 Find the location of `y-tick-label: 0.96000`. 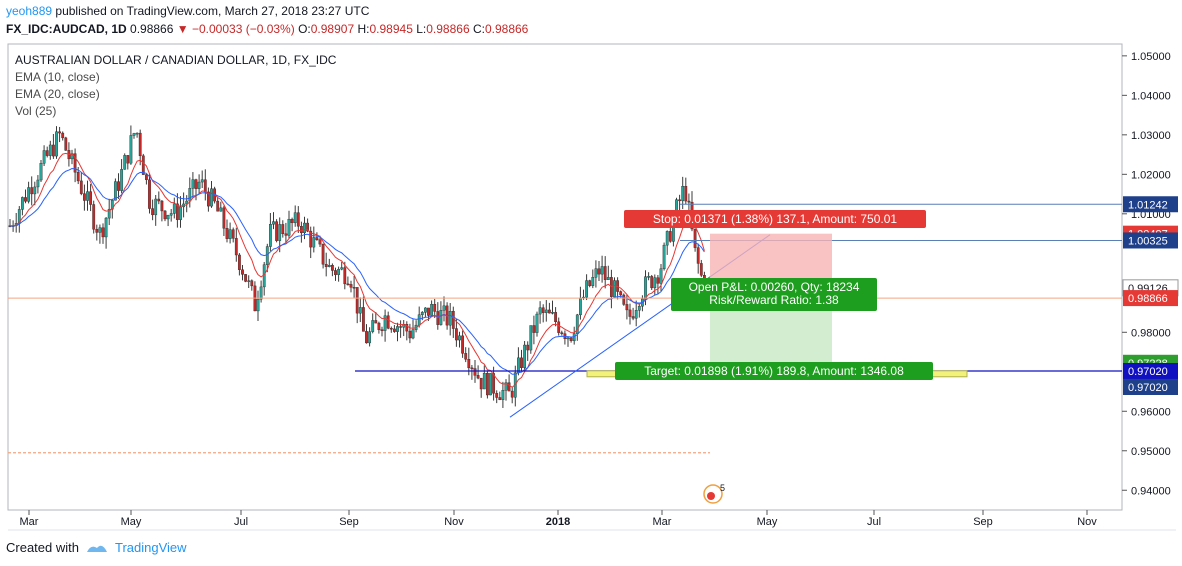

y-tick-label: 0.96000 is located at coordinates (1151, 412).